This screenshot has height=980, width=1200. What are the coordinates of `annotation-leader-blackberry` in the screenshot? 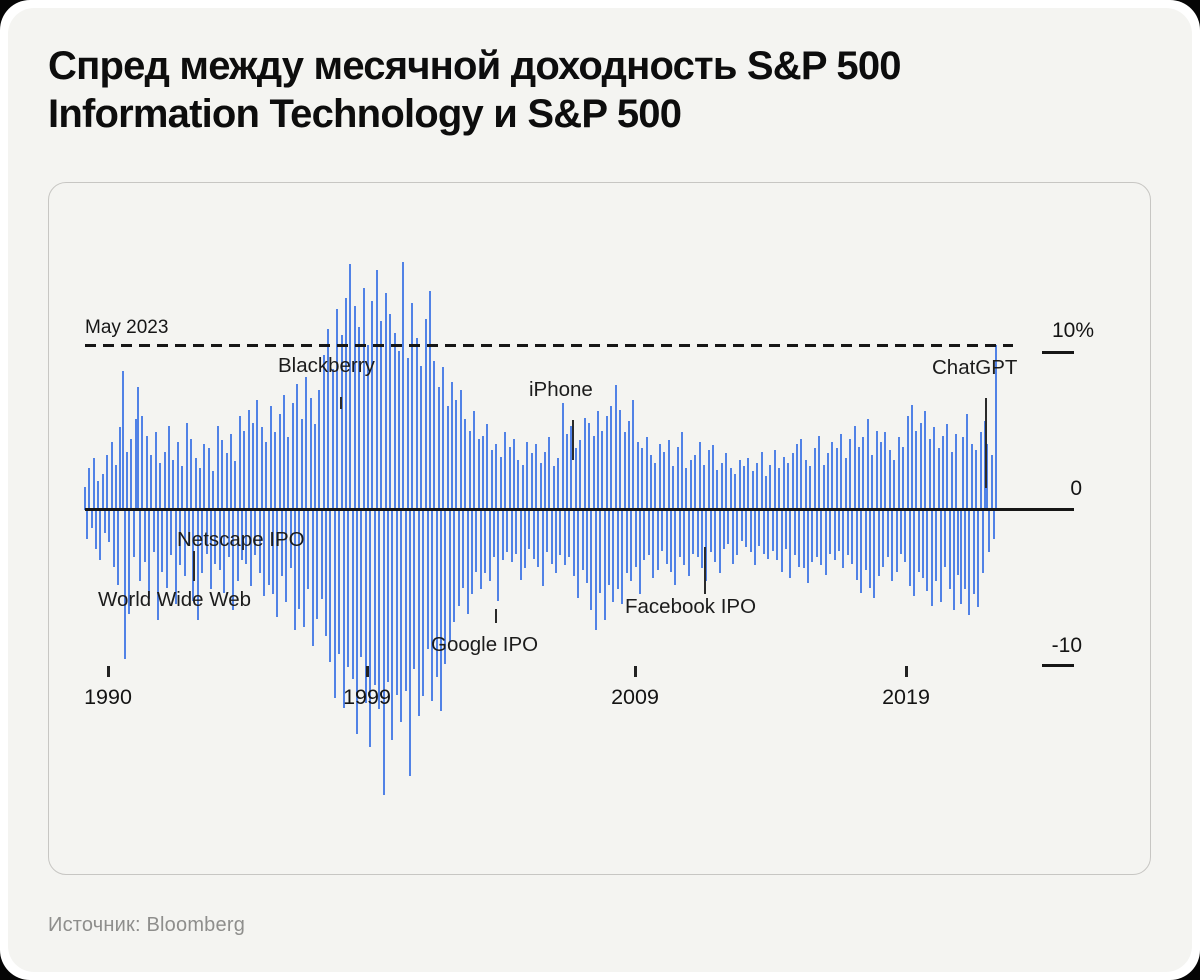 It's located at (341, 403).